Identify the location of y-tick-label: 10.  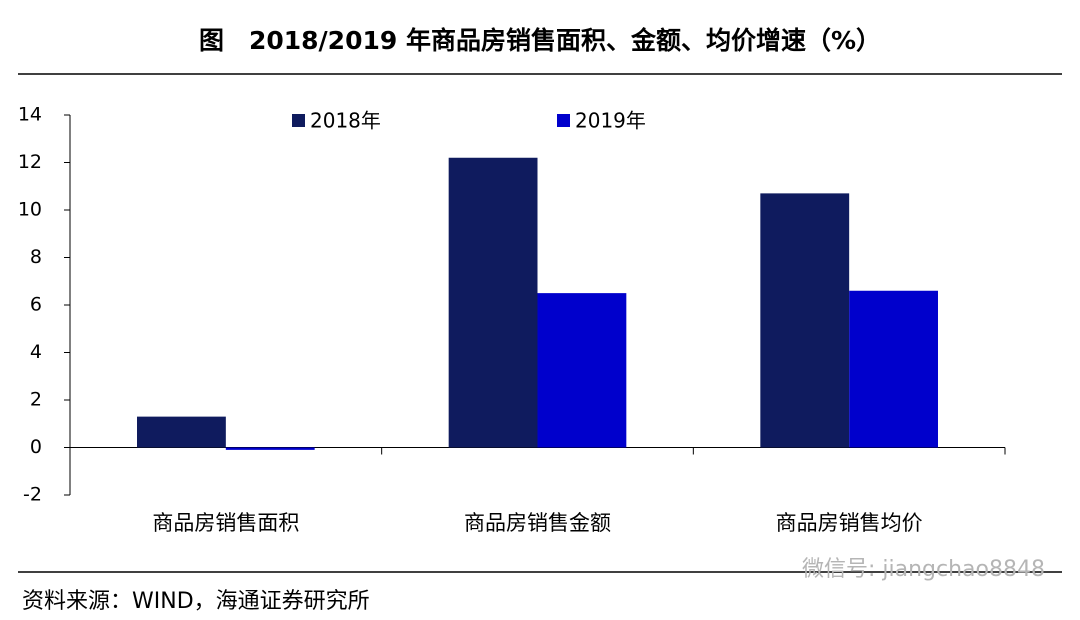
(30, 210).